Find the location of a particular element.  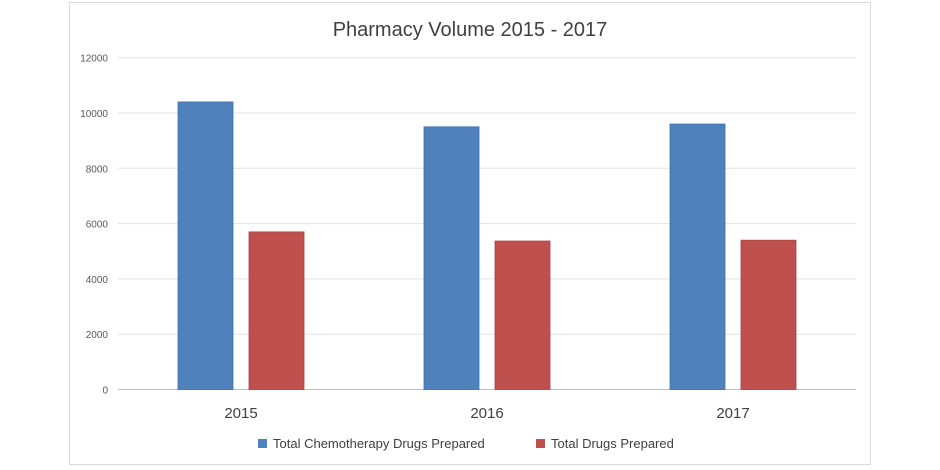

bar-chemo-2016 is located at coordinates (451, 258).